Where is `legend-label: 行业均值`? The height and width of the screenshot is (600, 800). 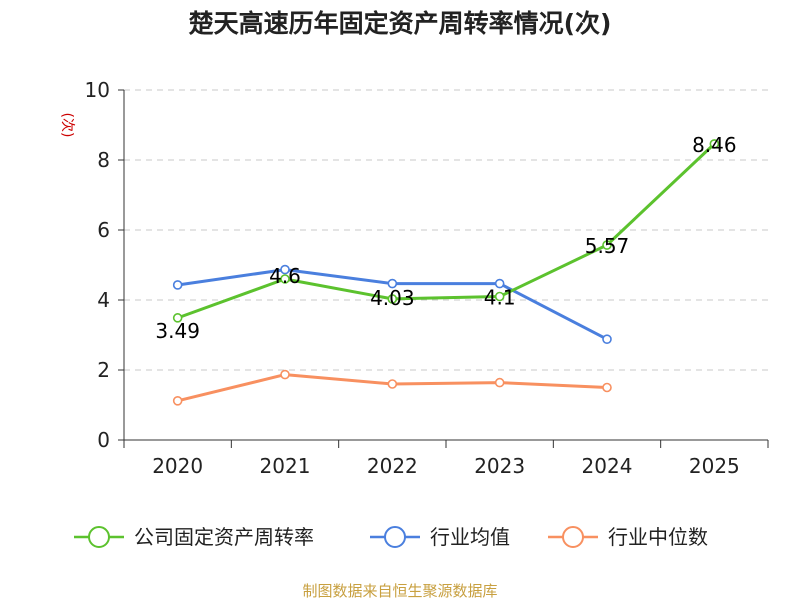 legend-label: 行业均值 is located at coordinates (470, 537).